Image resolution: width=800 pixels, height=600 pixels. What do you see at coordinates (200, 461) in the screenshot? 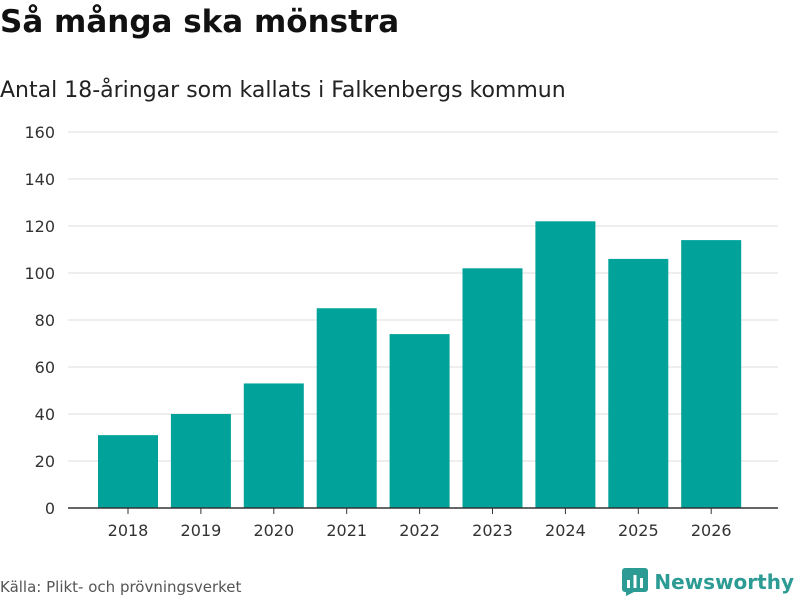
I see `bar-2019` at bounding box center [200, 461].